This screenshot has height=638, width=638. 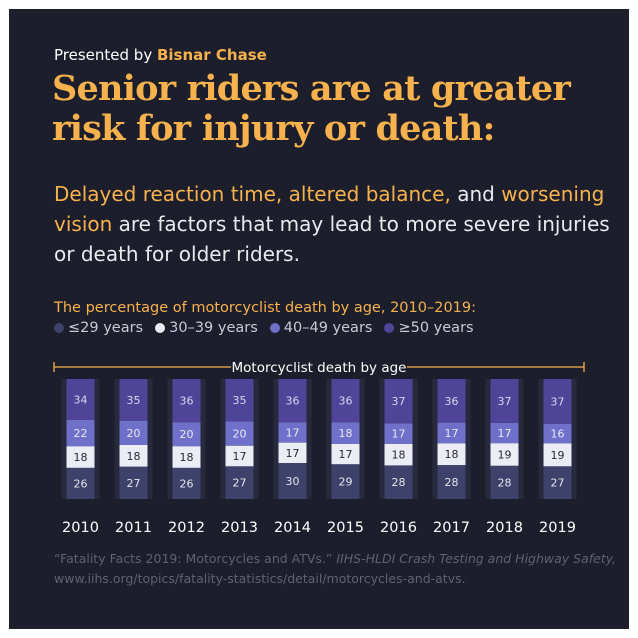 I want to click on subhead-text-and: and, so click(x=476, y=194).